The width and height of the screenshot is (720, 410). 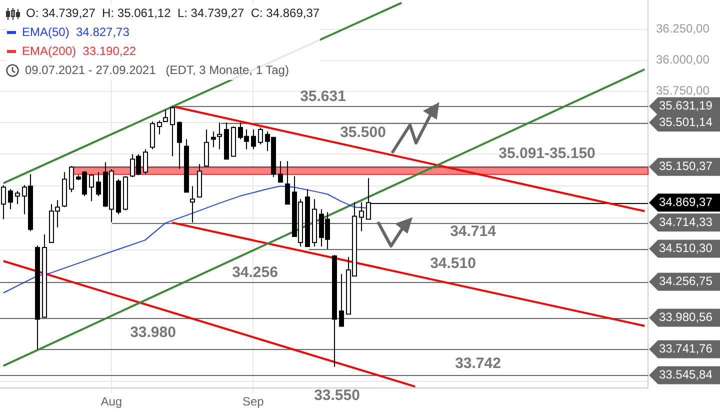 What do you see at coordinates (157, 70) in the screenshot?
I see `text: 09.07.2021 - 27.09.2021 (EDT, 3 Monate, 1 Tag)` at bounding box center [157, 70].